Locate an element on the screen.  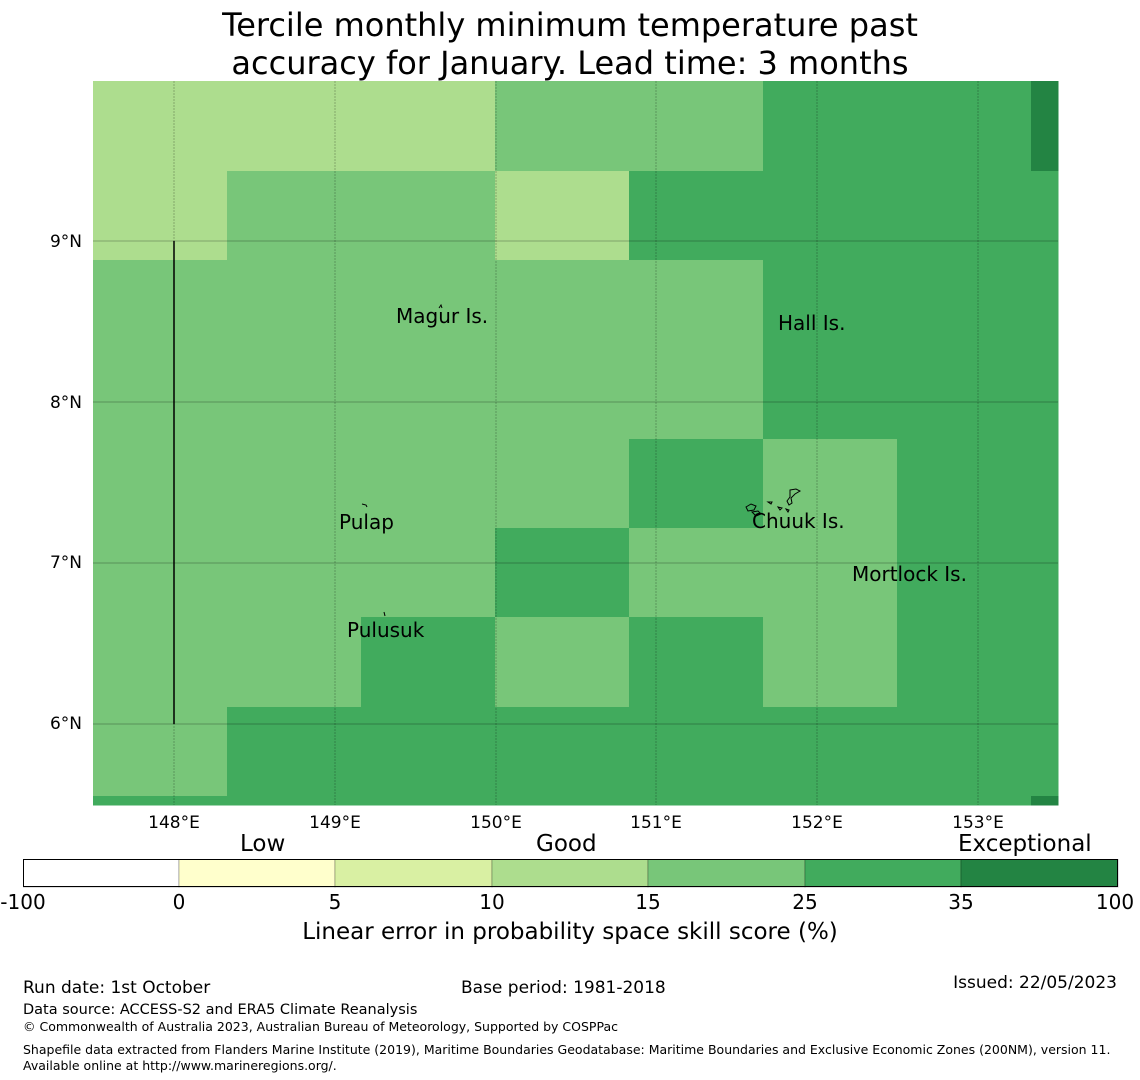
place-label: Hall Is. is located at coordinates (811, 323).